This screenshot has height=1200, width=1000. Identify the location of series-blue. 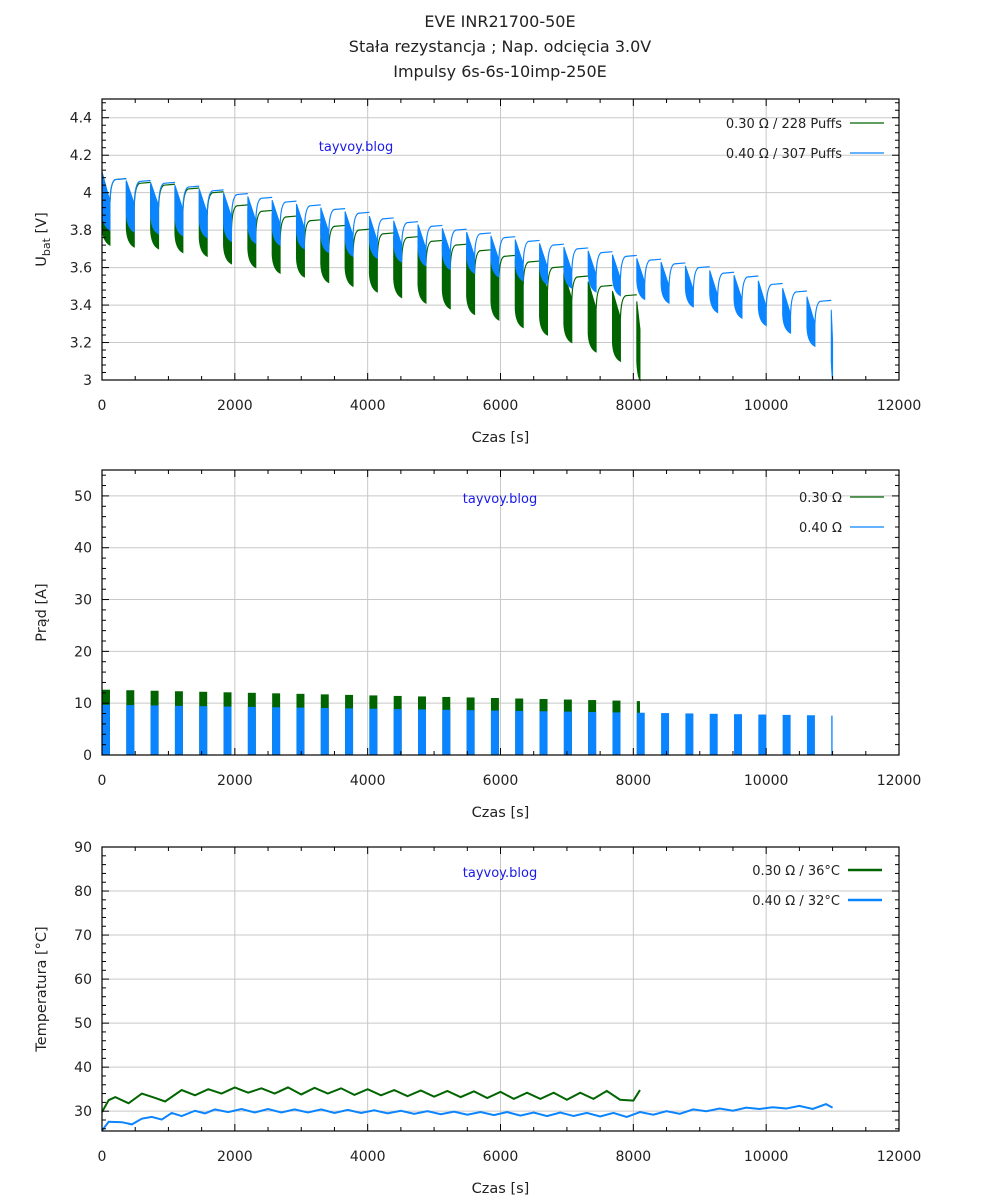
(467, 729).